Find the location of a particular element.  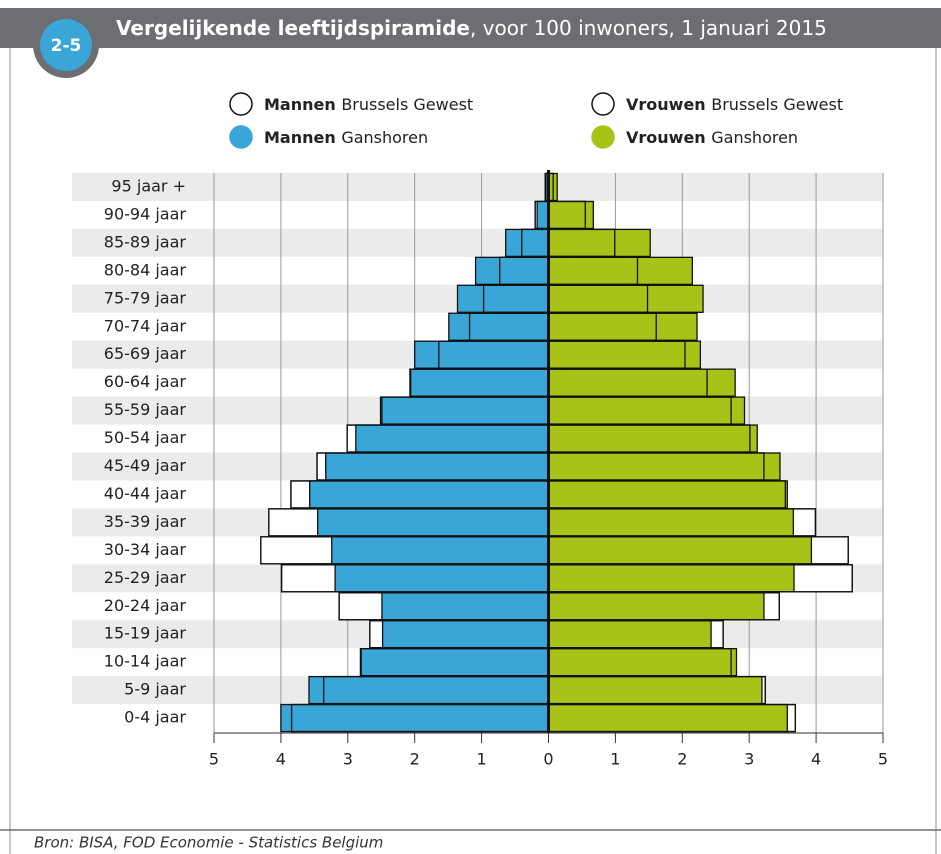

y-tick-label: 90-94 jaar is located at coordinates (145, 213).